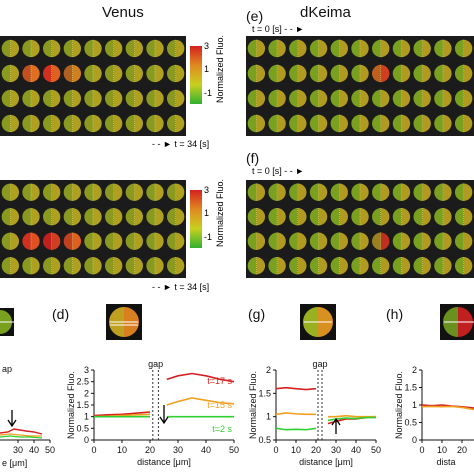 The width and height of the screenshot is (474, 474). What do you see at coordinates (421, 450) in the screenshot?
I see `x-tick-label: 0` at bounding box center [421, 450].